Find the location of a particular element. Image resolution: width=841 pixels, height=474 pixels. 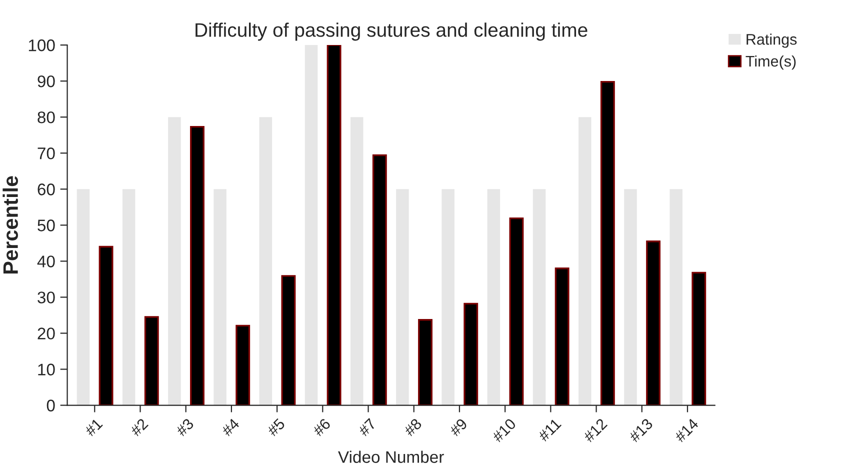

x-tick-label: #11 is located at coordinates (549, 430).